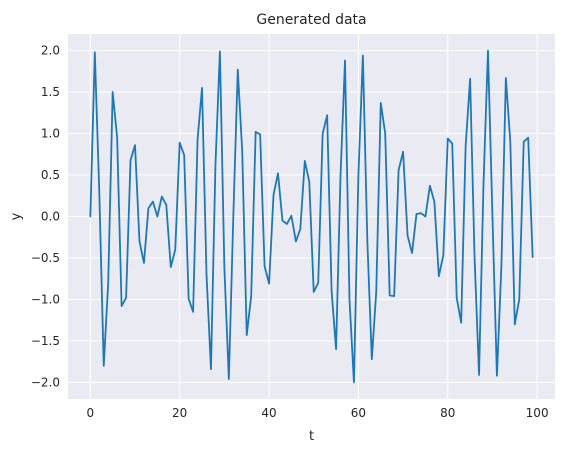 The height and width of the screenshot is (453, 572). Describe the element at coordinates (50, 134) in the screenshot. I see `y-tick-label: 1.0` at that location.